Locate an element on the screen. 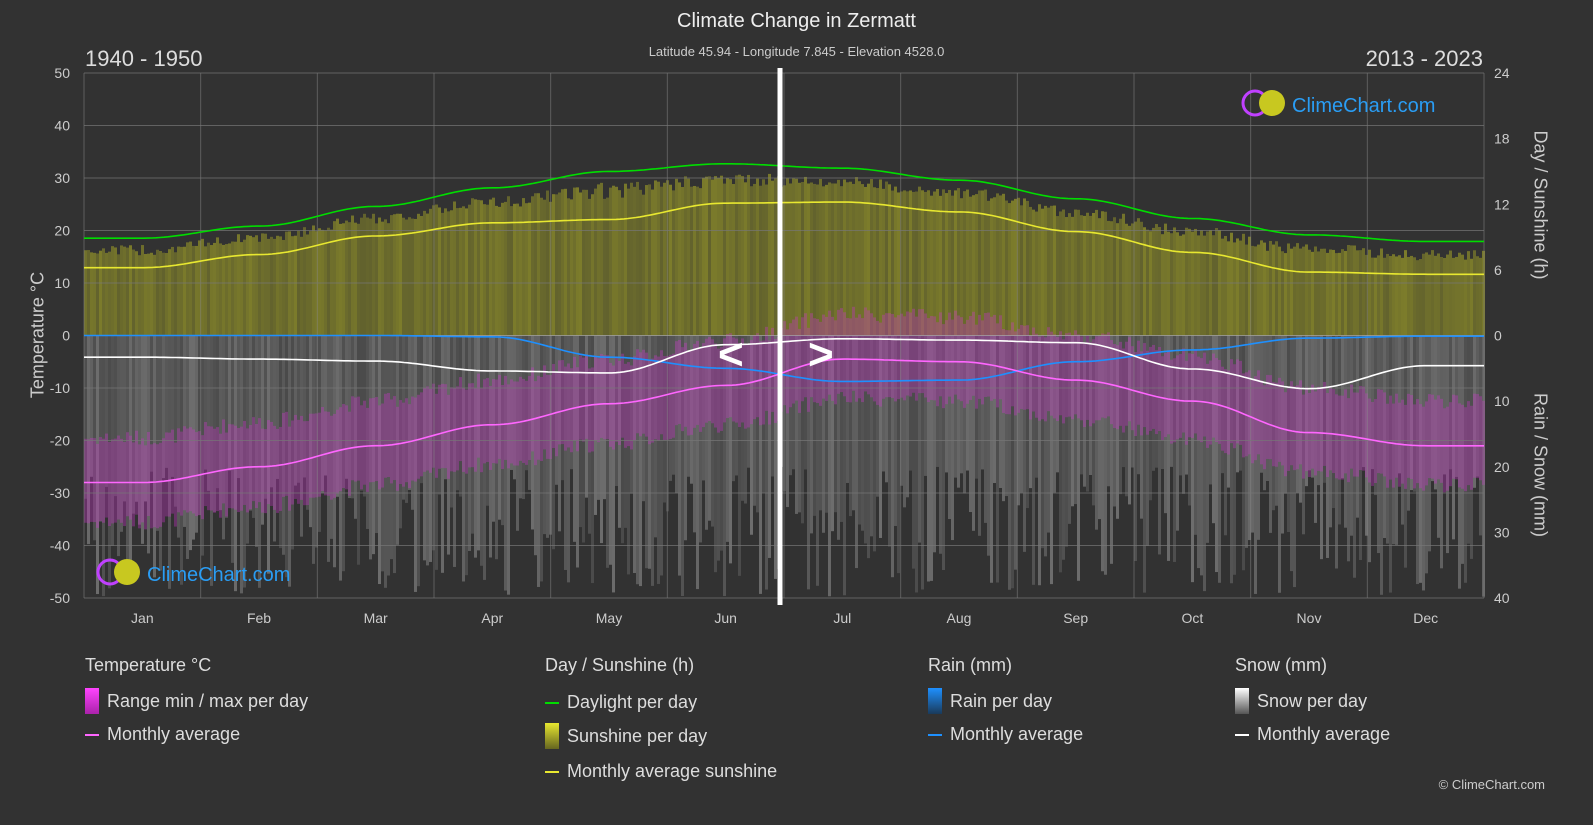  right-period: 2013 - 2023 is located at coordinates (1424, 58).